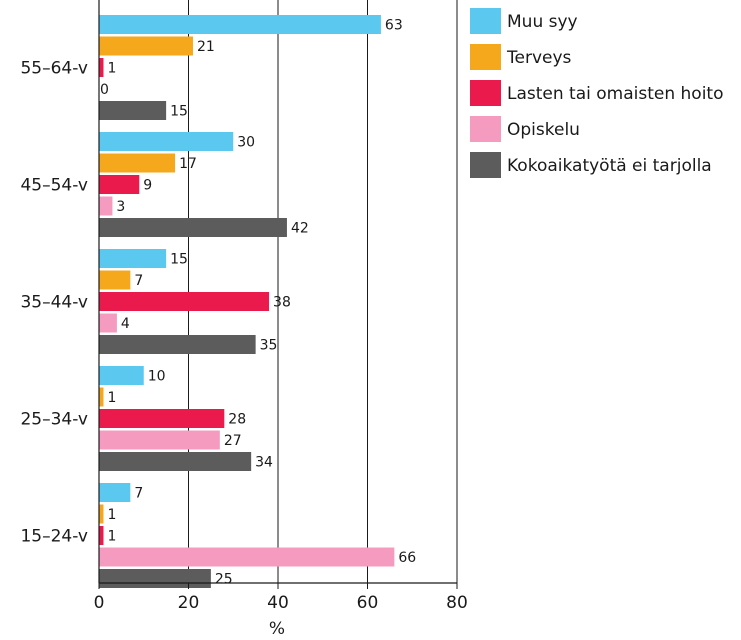  Describe the element at coordinates (233, 441) in the screenshot. I see `value-label-3-3: 27` at that location.